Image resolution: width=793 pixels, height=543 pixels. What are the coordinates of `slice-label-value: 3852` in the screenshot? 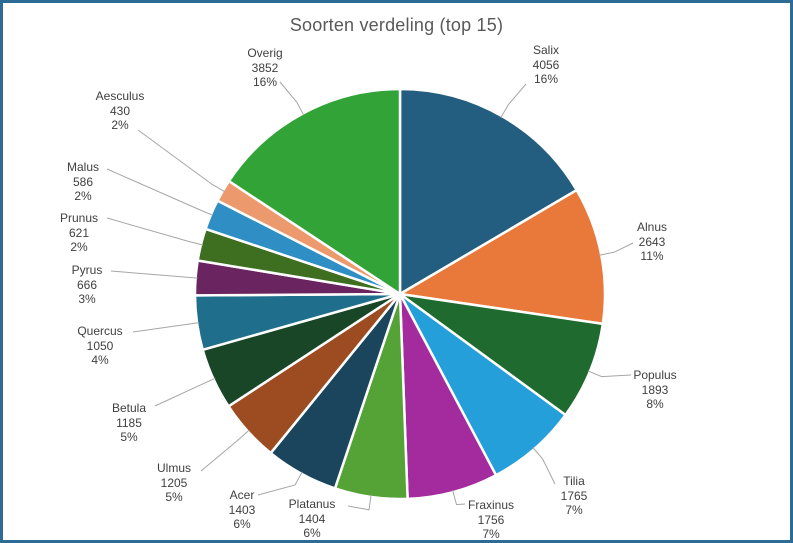 It's located at (265, 67).